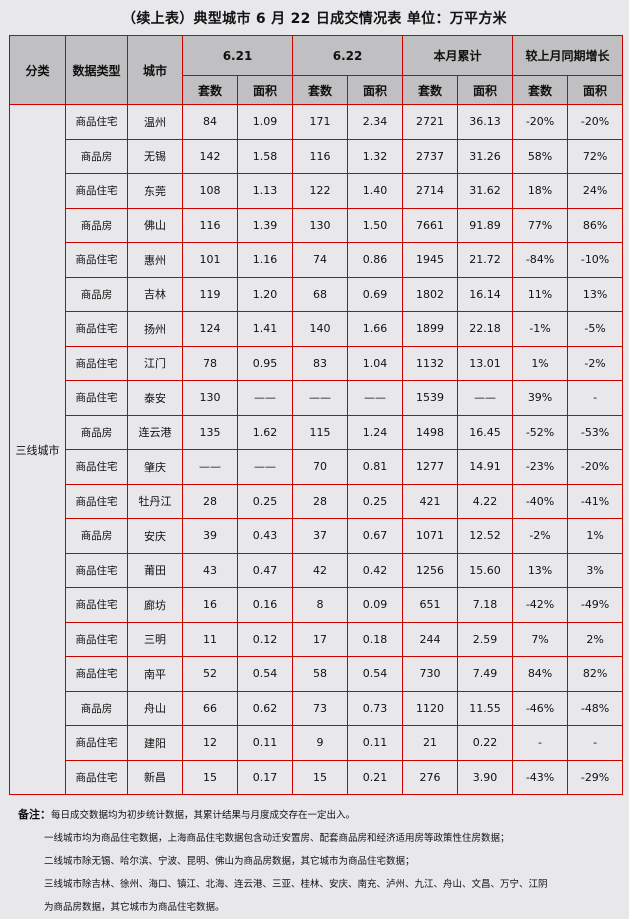 The image size is (629, 919). Describe the element at coordinates (595, 501) in the screenshot. I see `cell-growth-area: -41%` at that location.